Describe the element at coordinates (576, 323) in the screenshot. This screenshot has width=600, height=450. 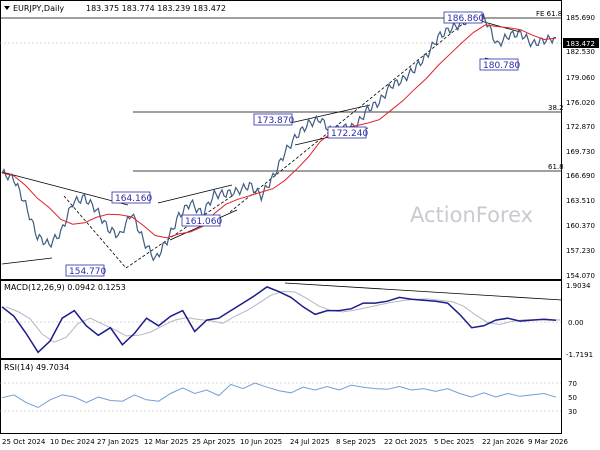
I see `svg-text: 0.00` at that location.